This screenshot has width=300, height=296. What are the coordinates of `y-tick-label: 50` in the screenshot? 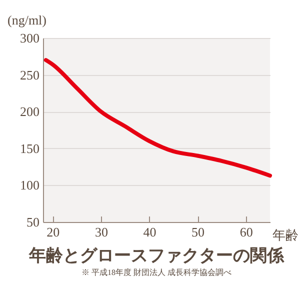 It's located at (33, 222).